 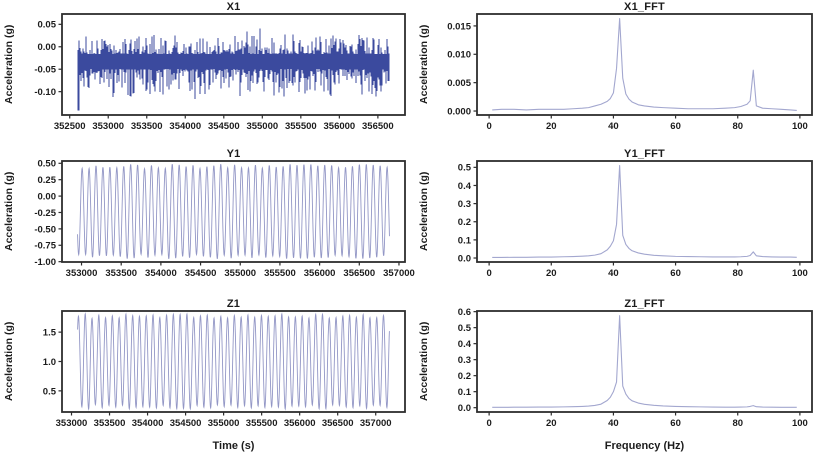 What do you see at coordinates (70, 126) in the screenshot?
I see `svg-text: 352500` at bounding box center [70, 126].